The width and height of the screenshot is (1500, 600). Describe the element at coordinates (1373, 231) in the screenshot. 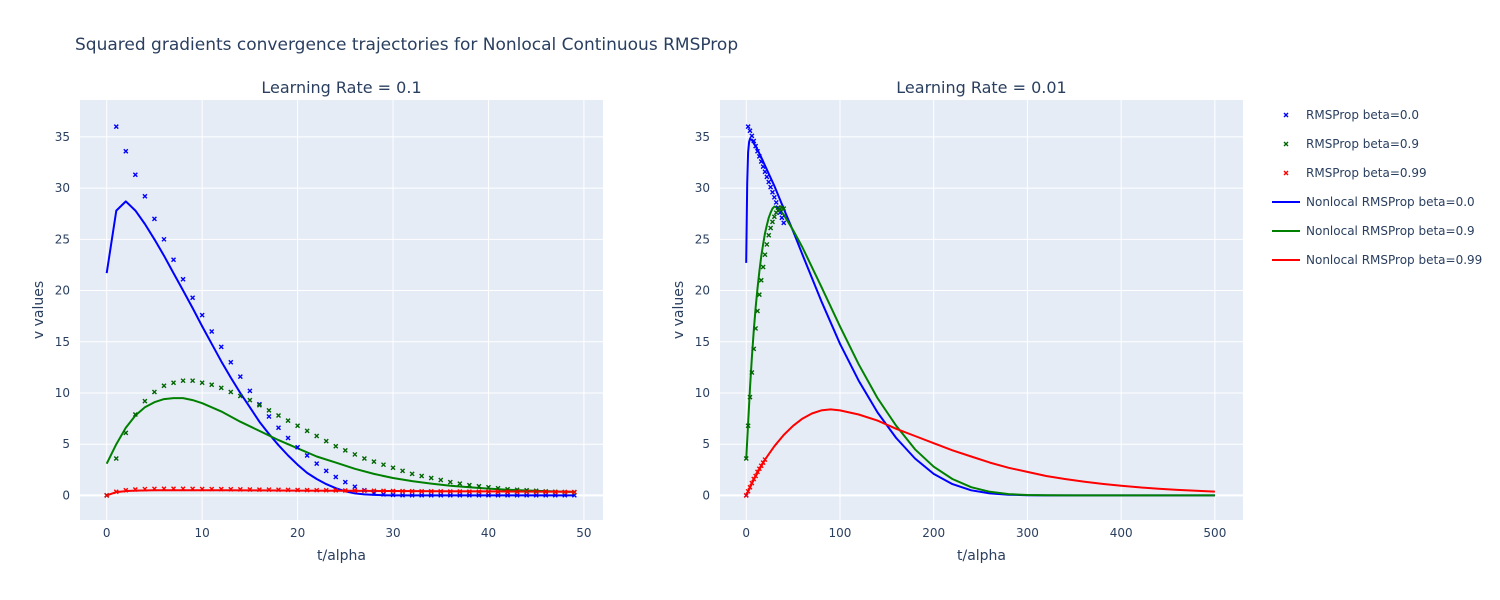

I see `legend-item-nonlocal-rmsprop-beta-0-9: Nonlocal RMSProp beta=0.9` at that location.